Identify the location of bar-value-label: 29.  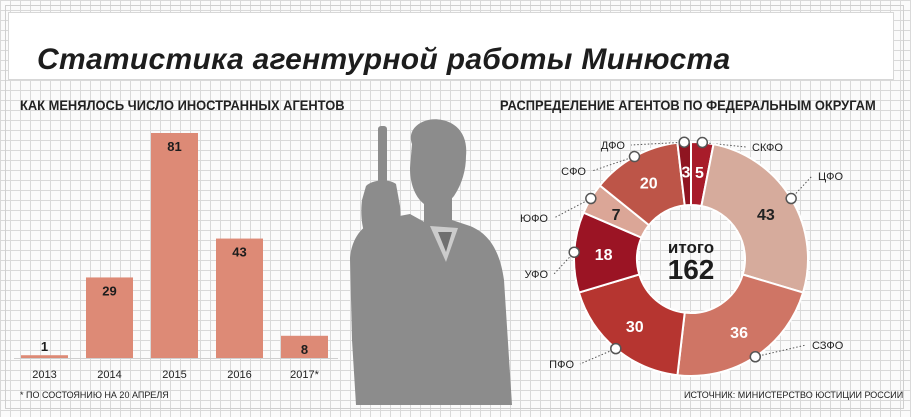
(109, 290).